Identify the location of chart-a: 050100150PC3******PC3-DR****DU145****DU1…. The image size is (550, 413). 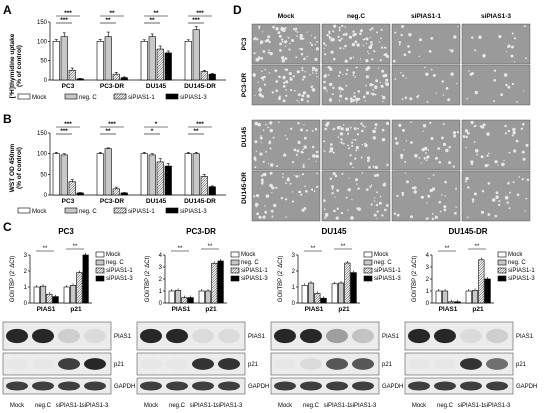
(121, 55).